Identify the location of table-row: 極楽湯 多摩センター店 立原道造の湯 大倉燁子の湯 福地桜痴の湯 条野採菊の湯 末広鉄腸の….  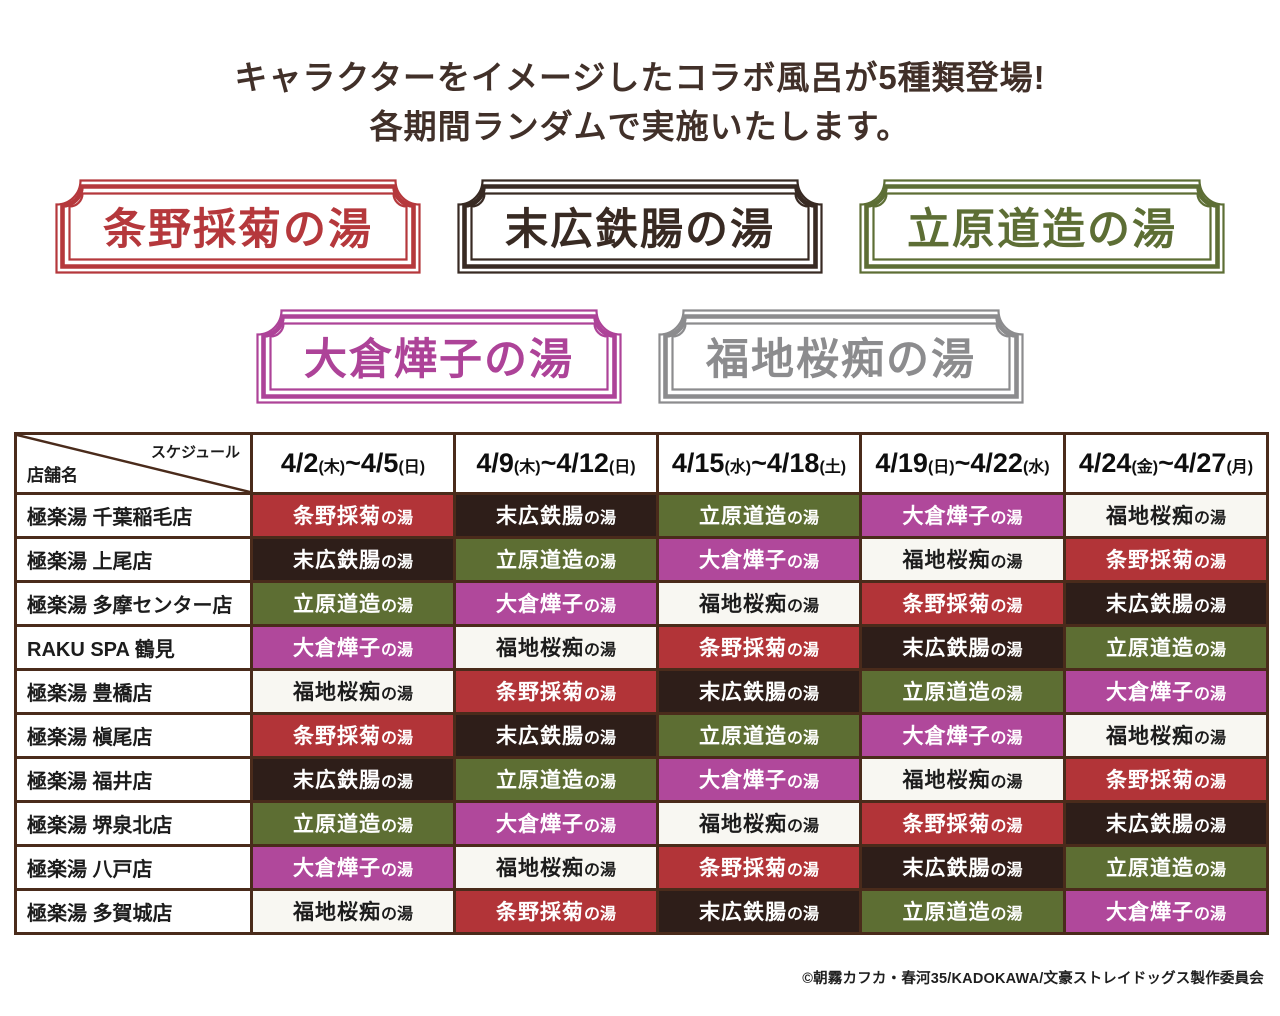
(641, 603).